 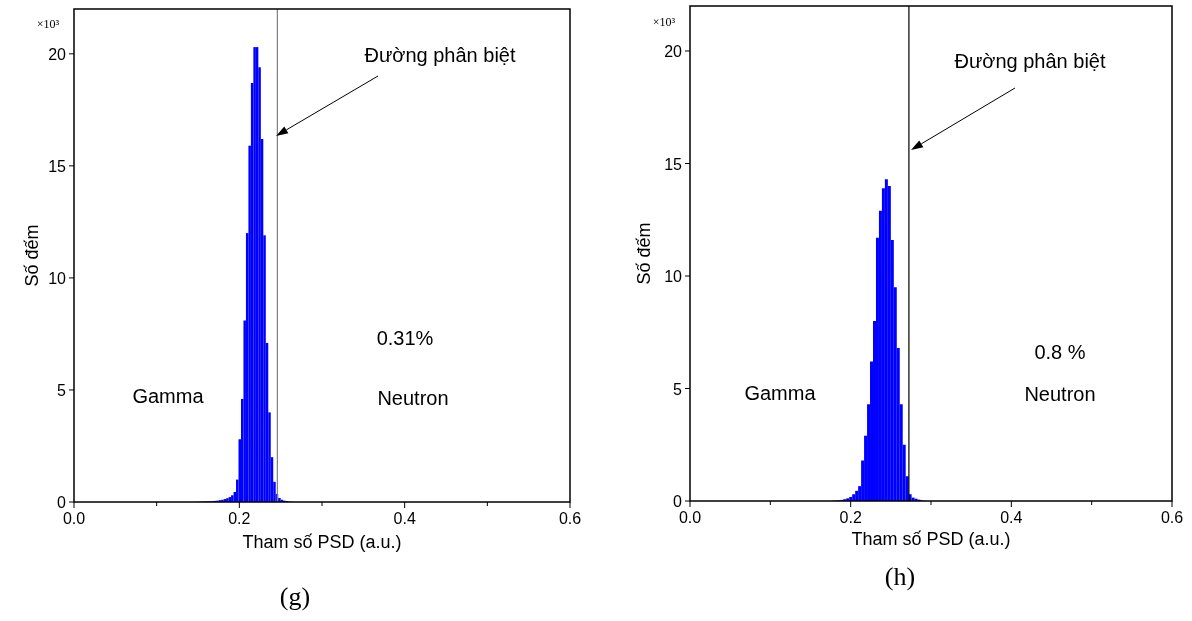 I want to click on text: (g), so click(x=295, y=596).